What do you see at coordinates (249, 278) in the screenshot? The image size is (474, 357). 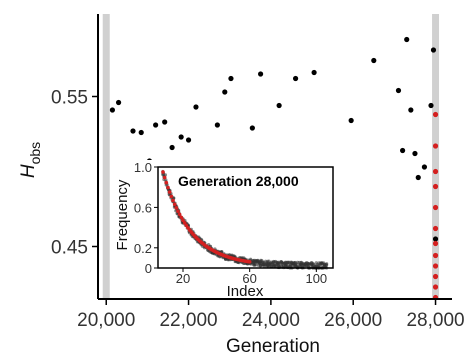 I see `inset-x-tick-label: 60` at bounding box center [249, 278].